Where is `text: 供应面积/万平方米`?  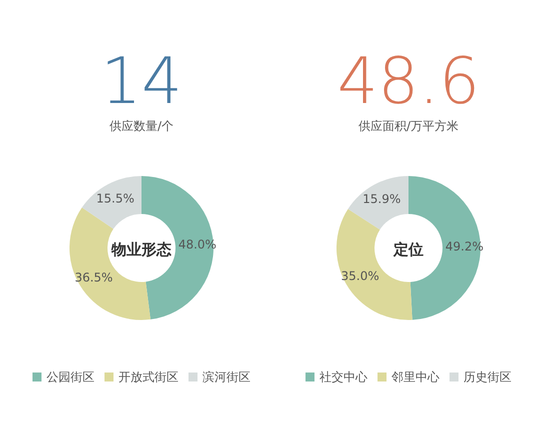
text: 供应面积/万平方米 is located at coordinates (408, 126).